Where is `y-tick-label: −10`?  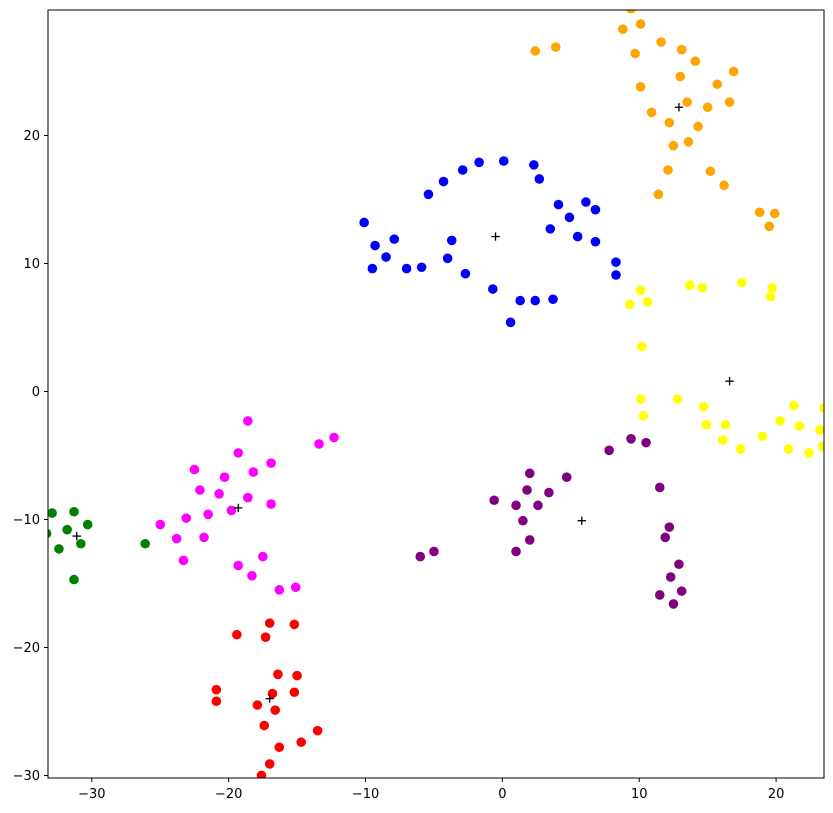 y-tick-label: −10 is located at coordinates (26, 520).